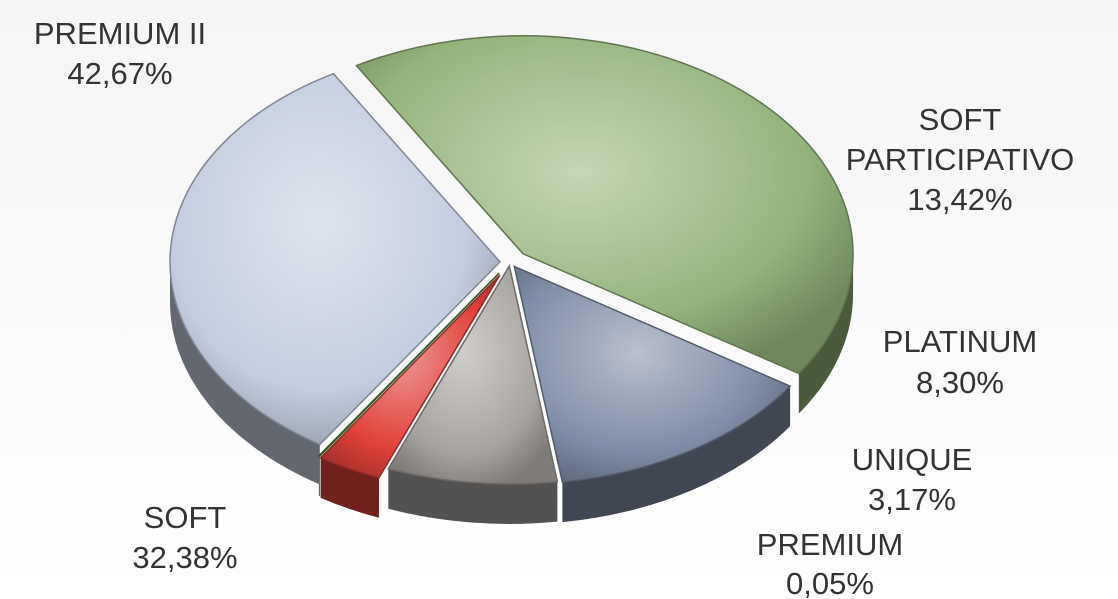  Describe the element at coordinates (184, 557) in the screenshot. I see `label-soft-value: 32,38%` at that location.